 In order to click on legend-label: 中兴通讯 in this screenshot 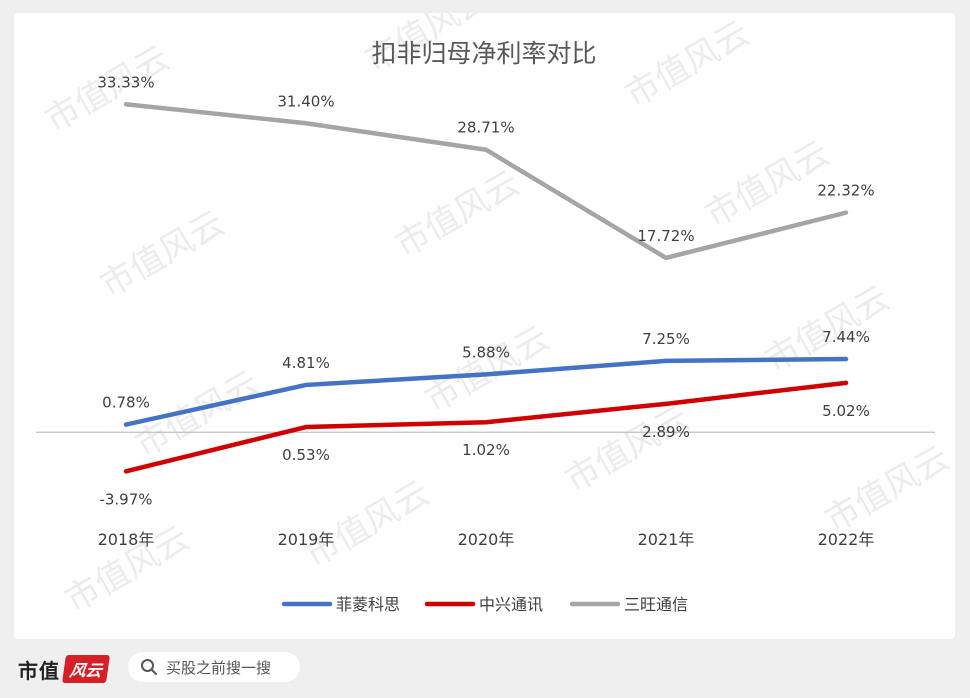, I will do `click(511, 604)`.